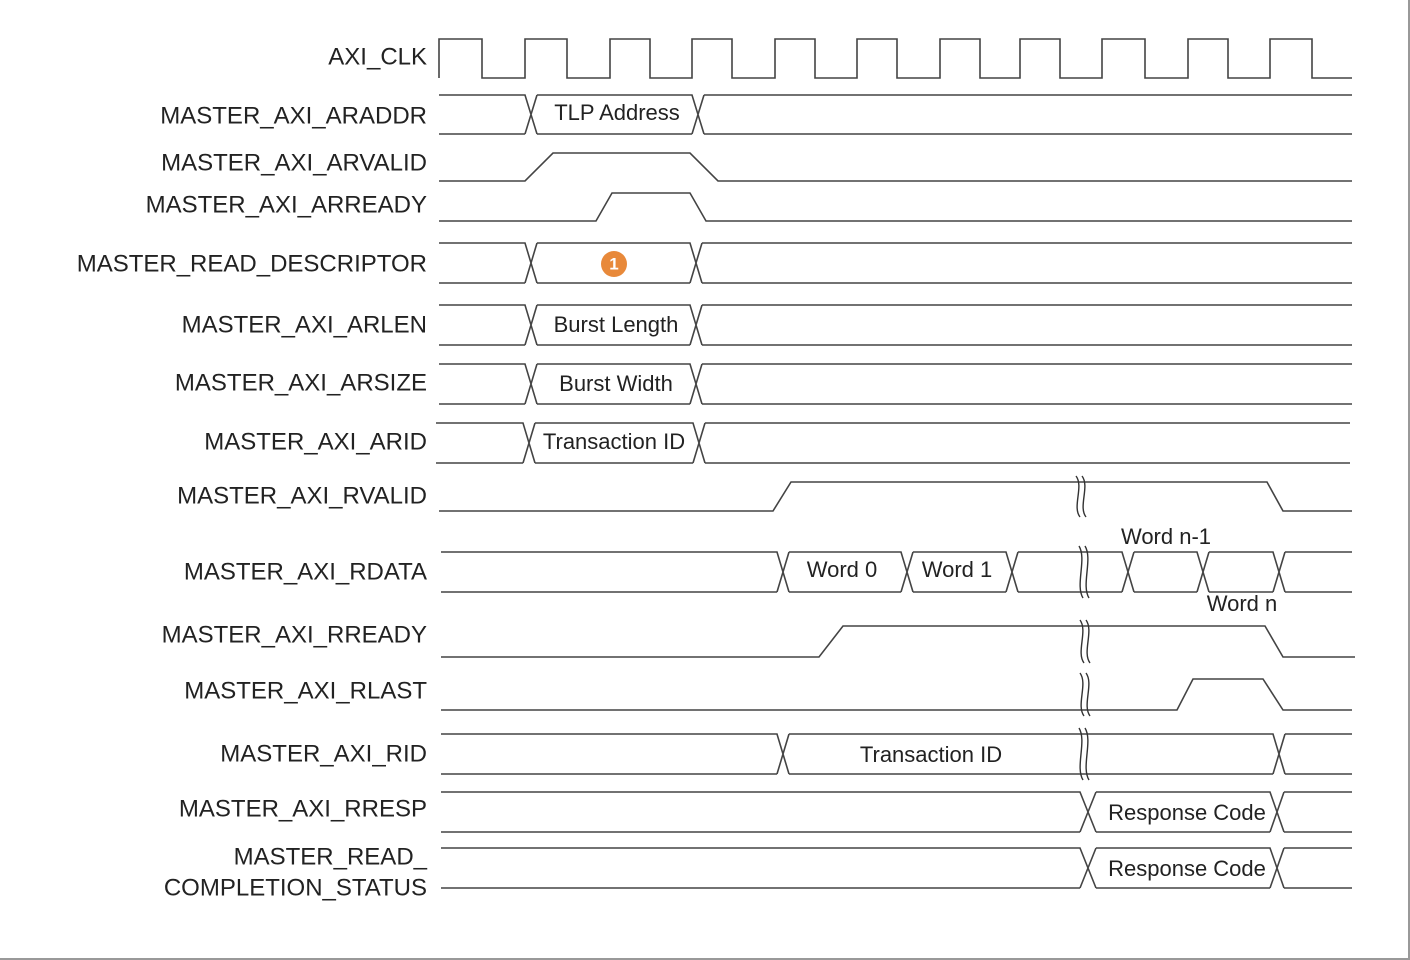 The height and width of the screenshot is (960, 1410). What do you see at coordinates (331, 856) in the screenshot?
I see `signal-name: MASTER_READ_` at bounding box center [331, 856].